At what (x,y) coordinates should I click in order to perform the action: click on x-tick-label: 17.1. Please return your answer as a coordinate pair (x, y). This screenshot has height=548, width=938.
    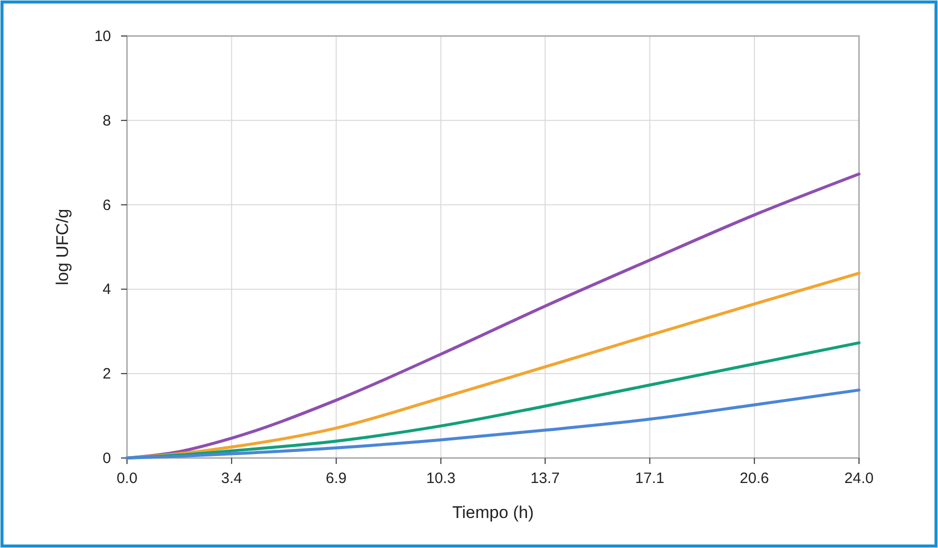
    Looking at the image, I should click on (649, 478).